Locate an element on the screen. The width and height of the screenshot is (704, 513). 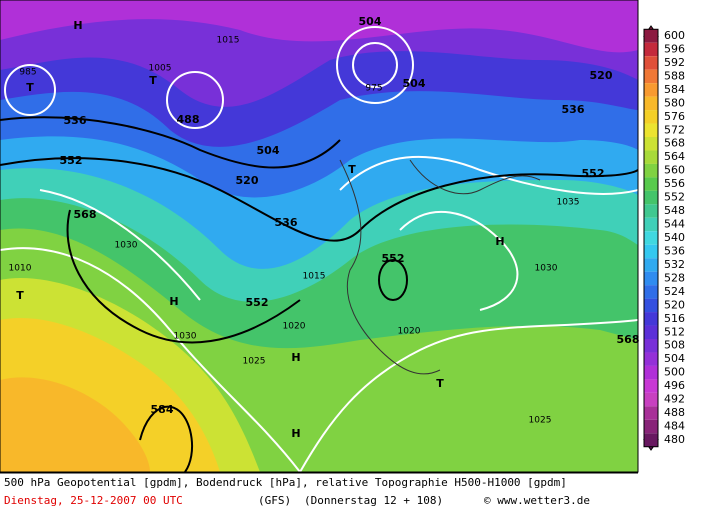
colorbar-label: 564 is located at coordinates (674, 156).